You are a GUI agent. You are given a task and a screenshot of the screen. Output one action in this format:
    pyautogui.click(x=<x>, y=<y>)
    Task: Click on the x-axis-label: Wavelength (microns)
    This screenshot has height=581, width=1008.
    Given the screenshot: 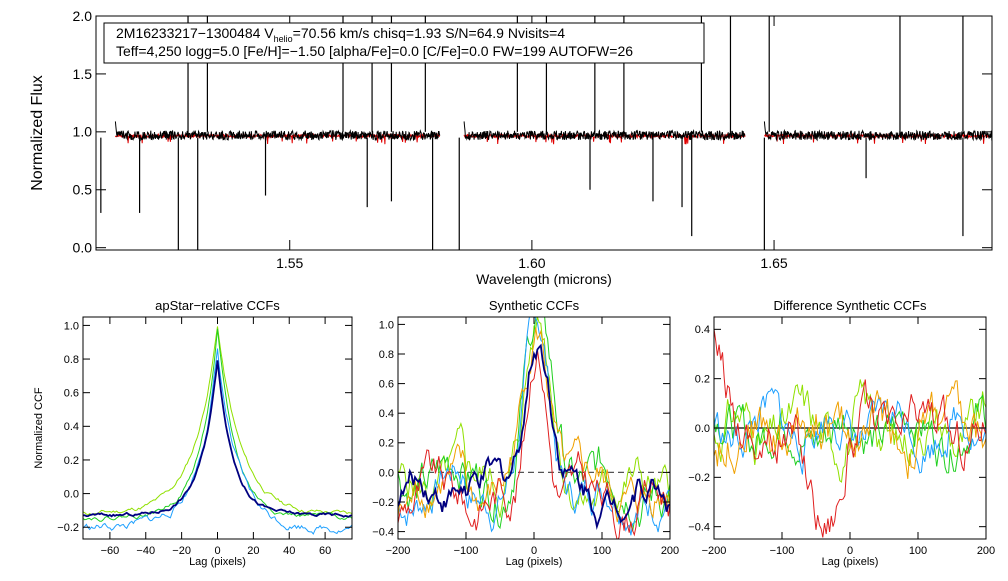 What is the action you would take?
    pyautogui.click(x=544, y=279)
    